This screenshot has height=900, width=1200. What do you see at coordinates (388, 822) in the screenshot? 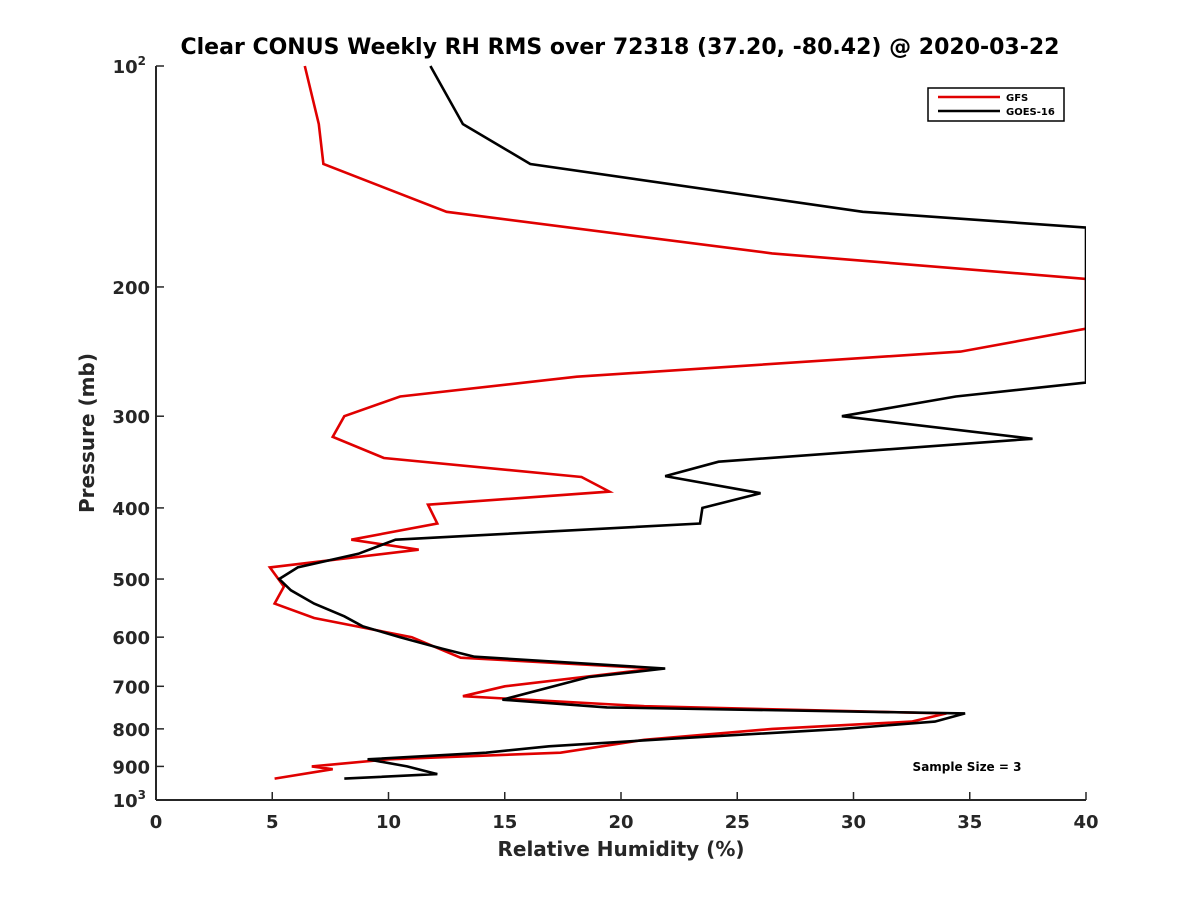
I see `x-tick-label: 10` at bounding box center [388, 822].